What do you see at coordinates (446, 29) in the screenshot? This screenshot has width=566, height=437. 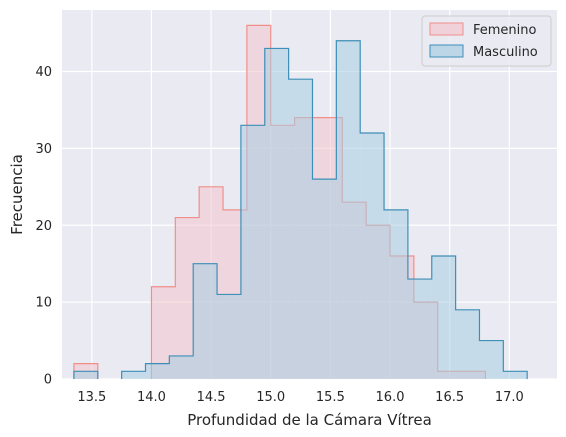 I see `legend-swatch-femenino` at bounding box center [446, 29].